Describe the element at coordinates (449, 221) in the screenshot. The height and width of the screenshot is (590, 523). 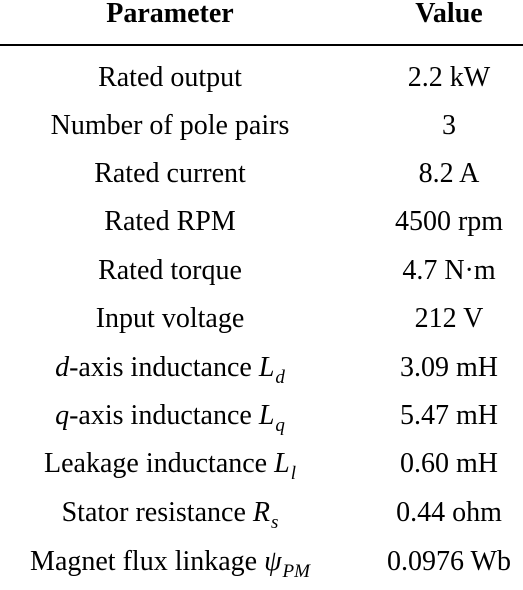
I see `value-cell: 4500 rpm` at that location.